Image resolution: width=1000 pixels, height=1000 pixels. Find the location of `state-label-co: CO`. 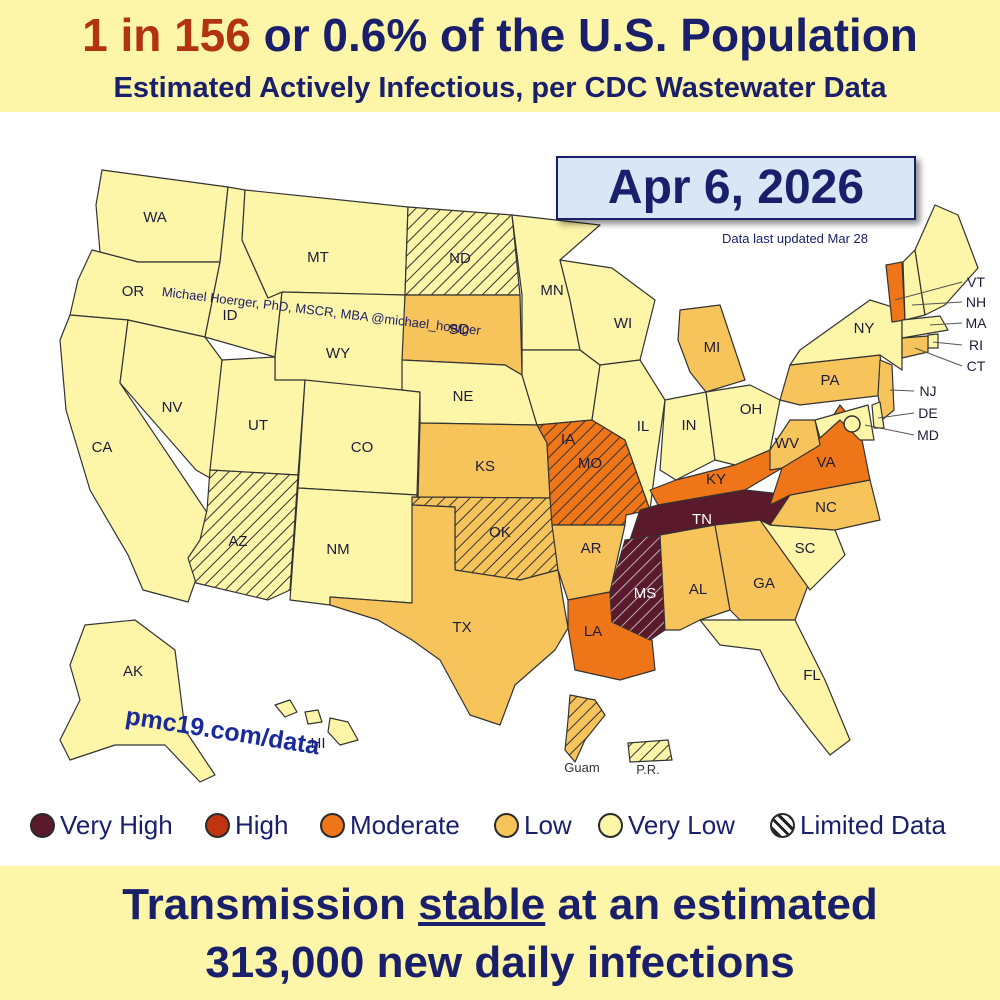

state-label-co: CO is located at coordinates (362, 447).